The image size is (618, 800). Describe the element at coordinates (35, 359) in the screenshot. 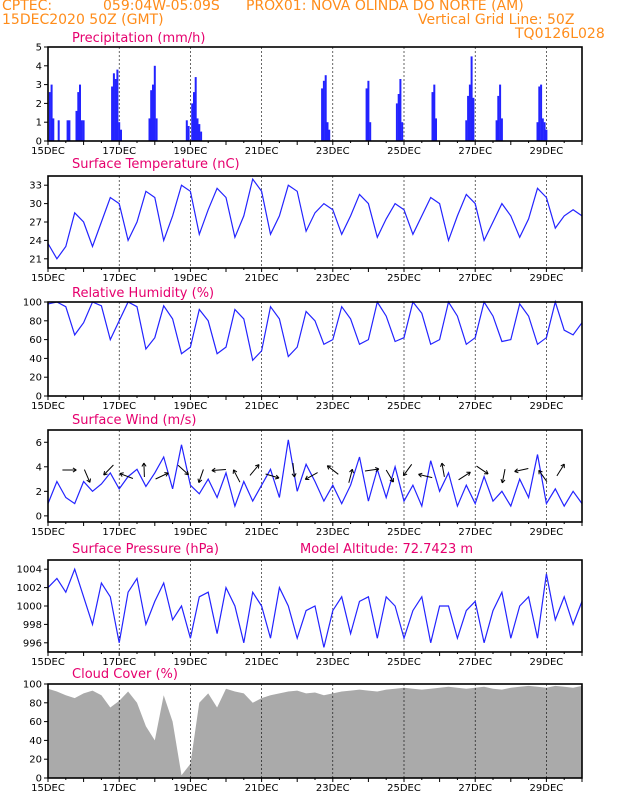

I see `y-tick-label: 40` at that location.